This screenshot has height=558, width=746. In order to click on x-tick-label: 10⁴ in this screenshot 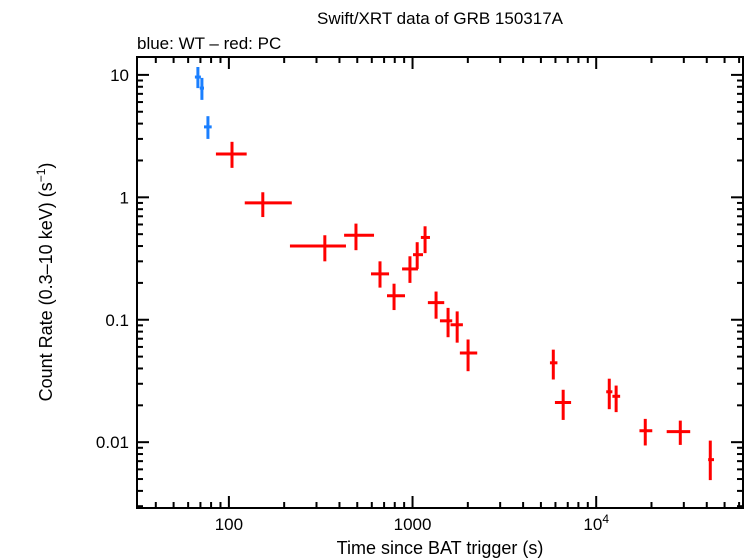, I will do `click(596, 523)`.